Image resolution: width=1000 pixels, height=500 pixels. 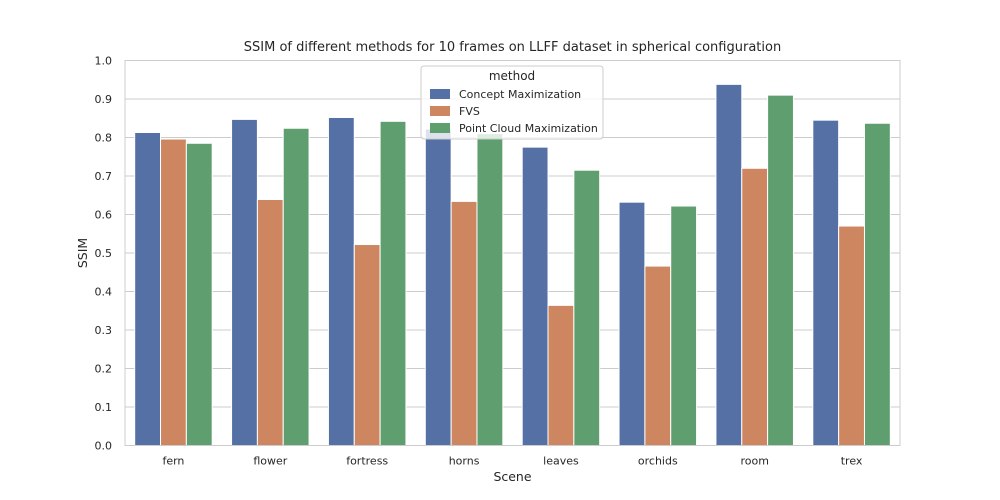 I want to click on y-tick-label: 0.5, so click(x=104, y=253).